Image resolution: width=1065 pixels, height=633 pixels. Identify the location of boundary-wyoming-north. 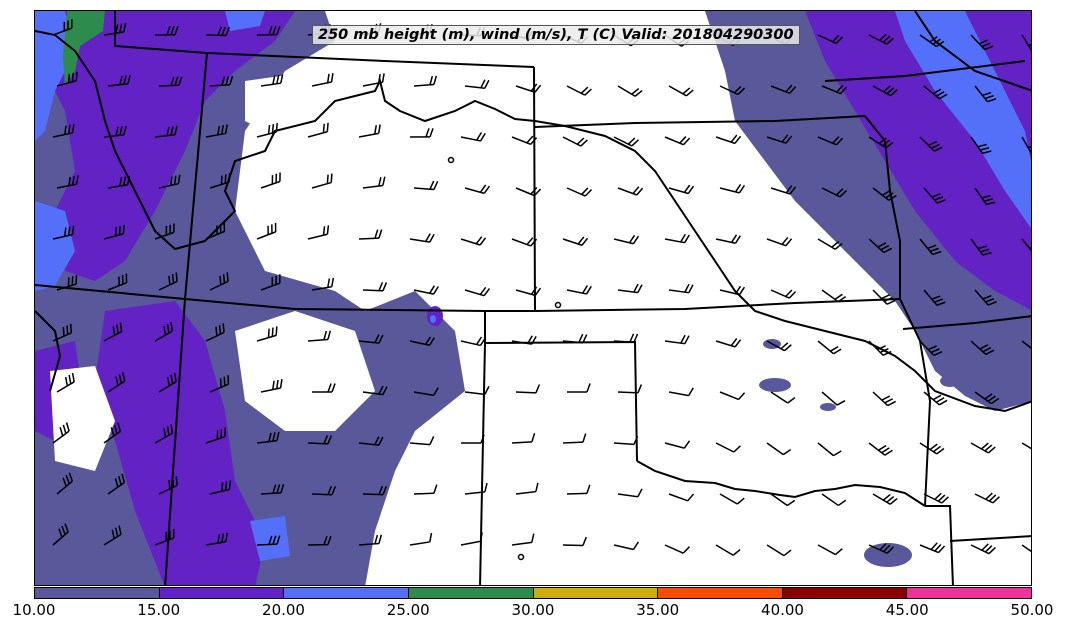
(370, 60).